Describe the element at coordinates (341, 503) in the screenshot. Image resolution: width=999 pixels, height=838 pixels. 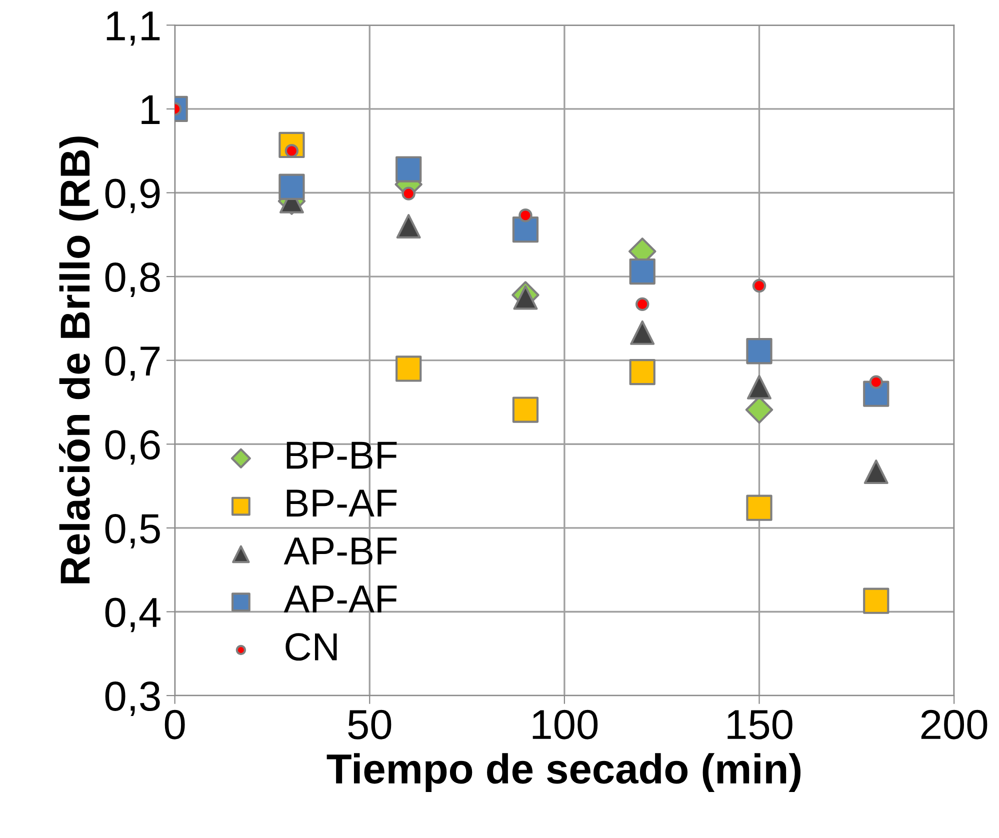
I see `legend-label: BP-AF` at that location.